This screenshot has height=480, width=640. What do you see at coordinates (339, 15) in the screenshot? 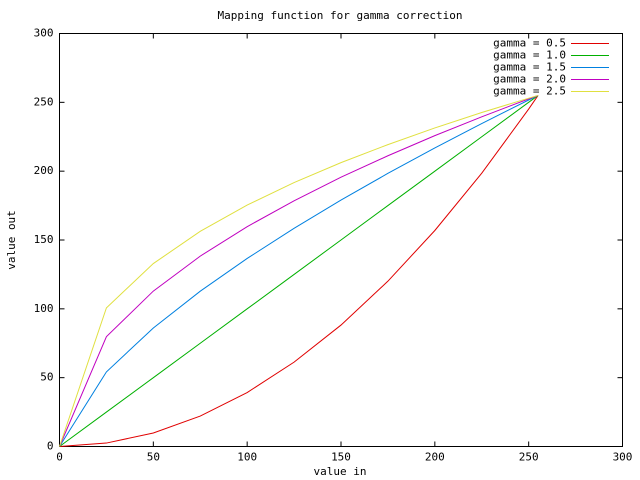
I see `chart-title: Mapping function for gamma correction` at bounding box center [339, 15].